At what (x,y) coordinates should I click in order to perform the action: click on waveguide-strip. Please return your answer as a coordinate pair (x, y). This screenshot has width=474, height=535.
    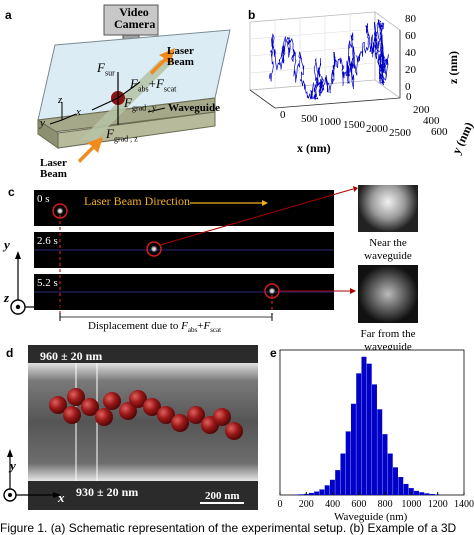
    Looking at the image, I should click on (127, 100).